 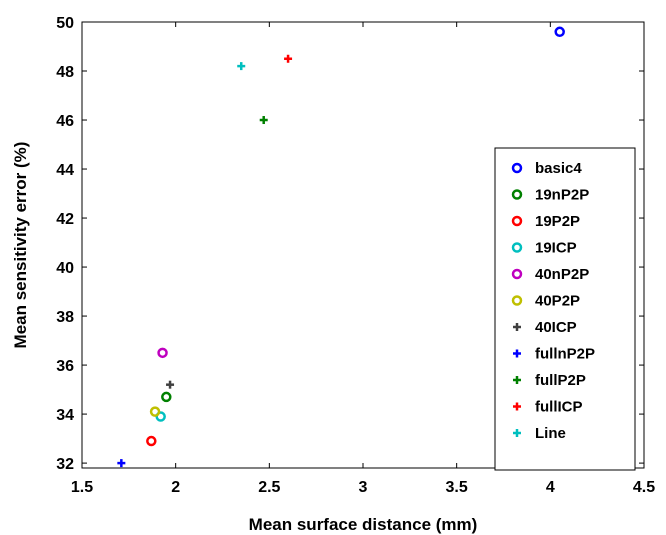 I want to click on legend-entry: 40ICP, so click(x=545, y=327).